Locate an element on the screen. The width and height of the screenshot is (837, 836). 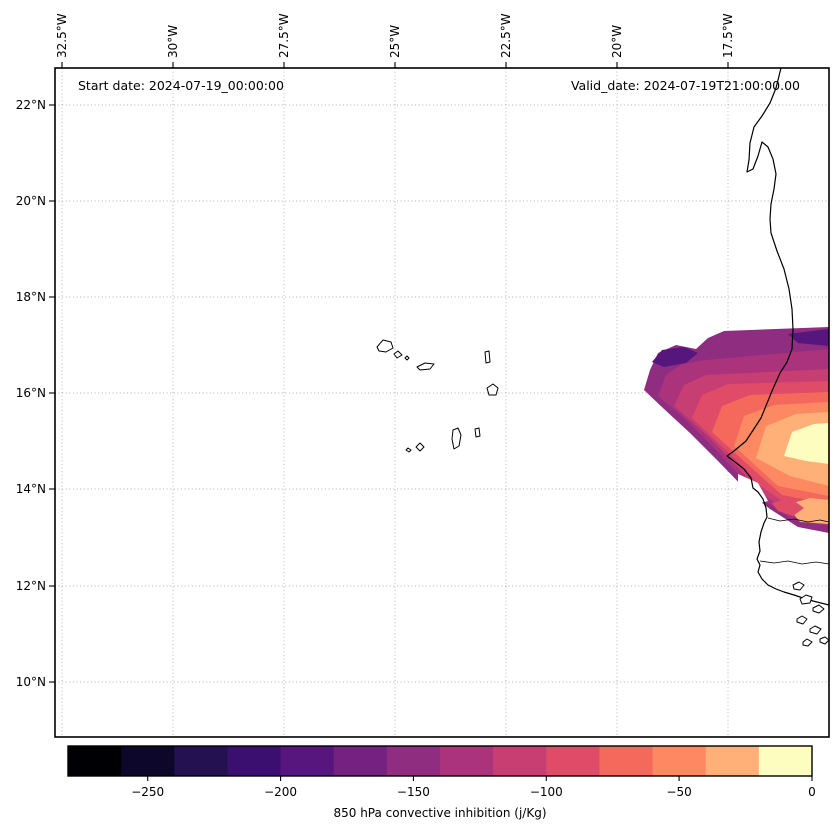
colorbar-tick-label: −50 is located at coordinates (678, 792).